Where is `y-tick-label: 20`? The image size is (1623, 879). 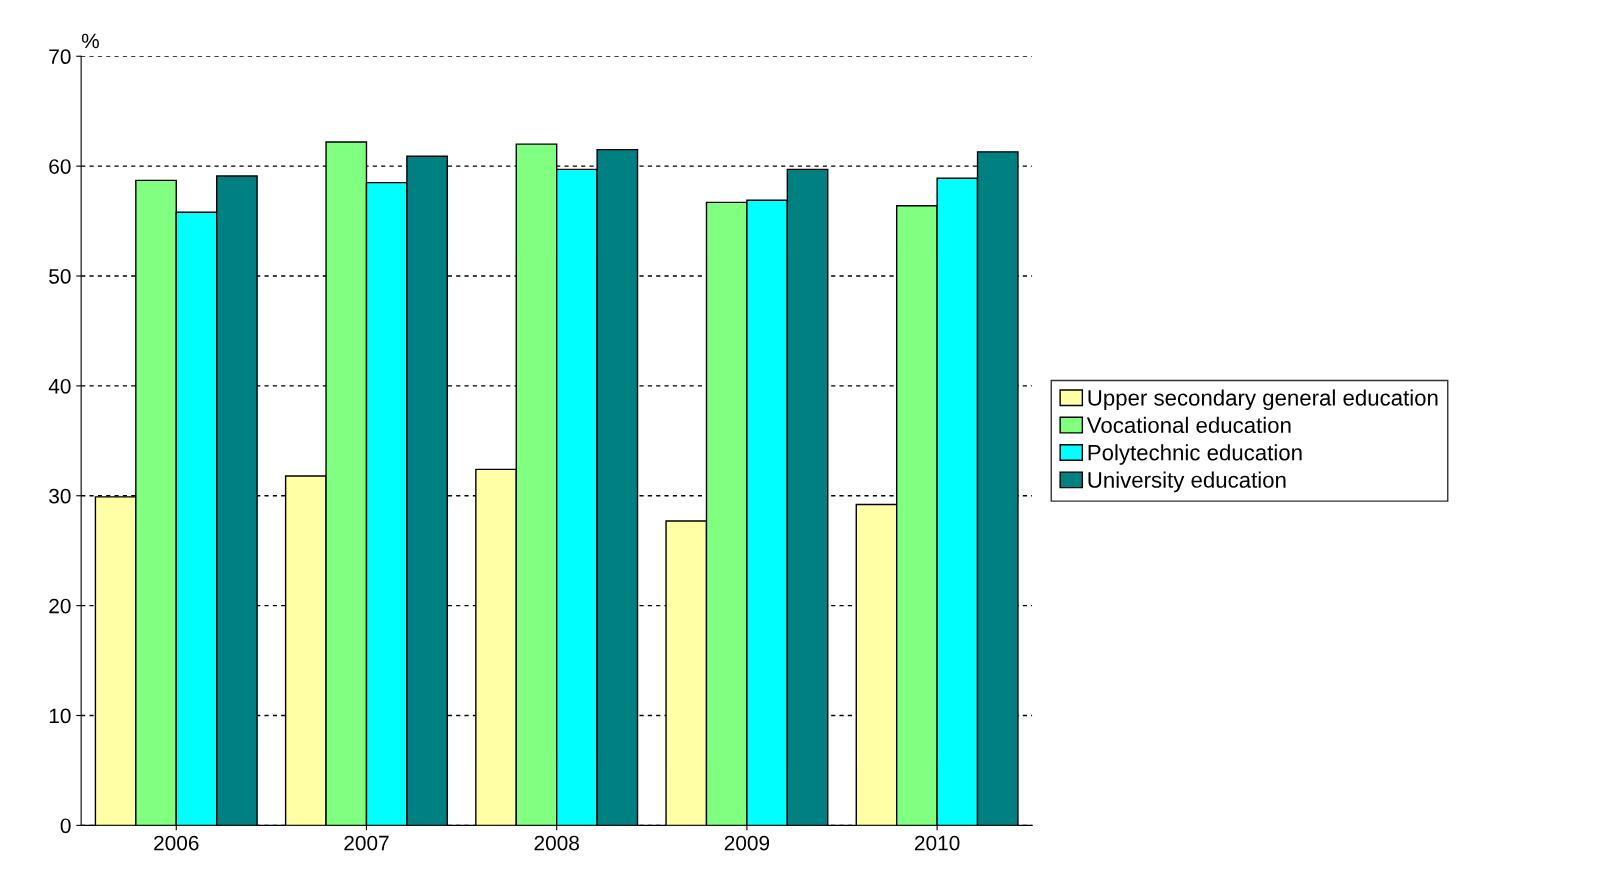
y-tick-label: 20 is located at coordinates (60, 606).